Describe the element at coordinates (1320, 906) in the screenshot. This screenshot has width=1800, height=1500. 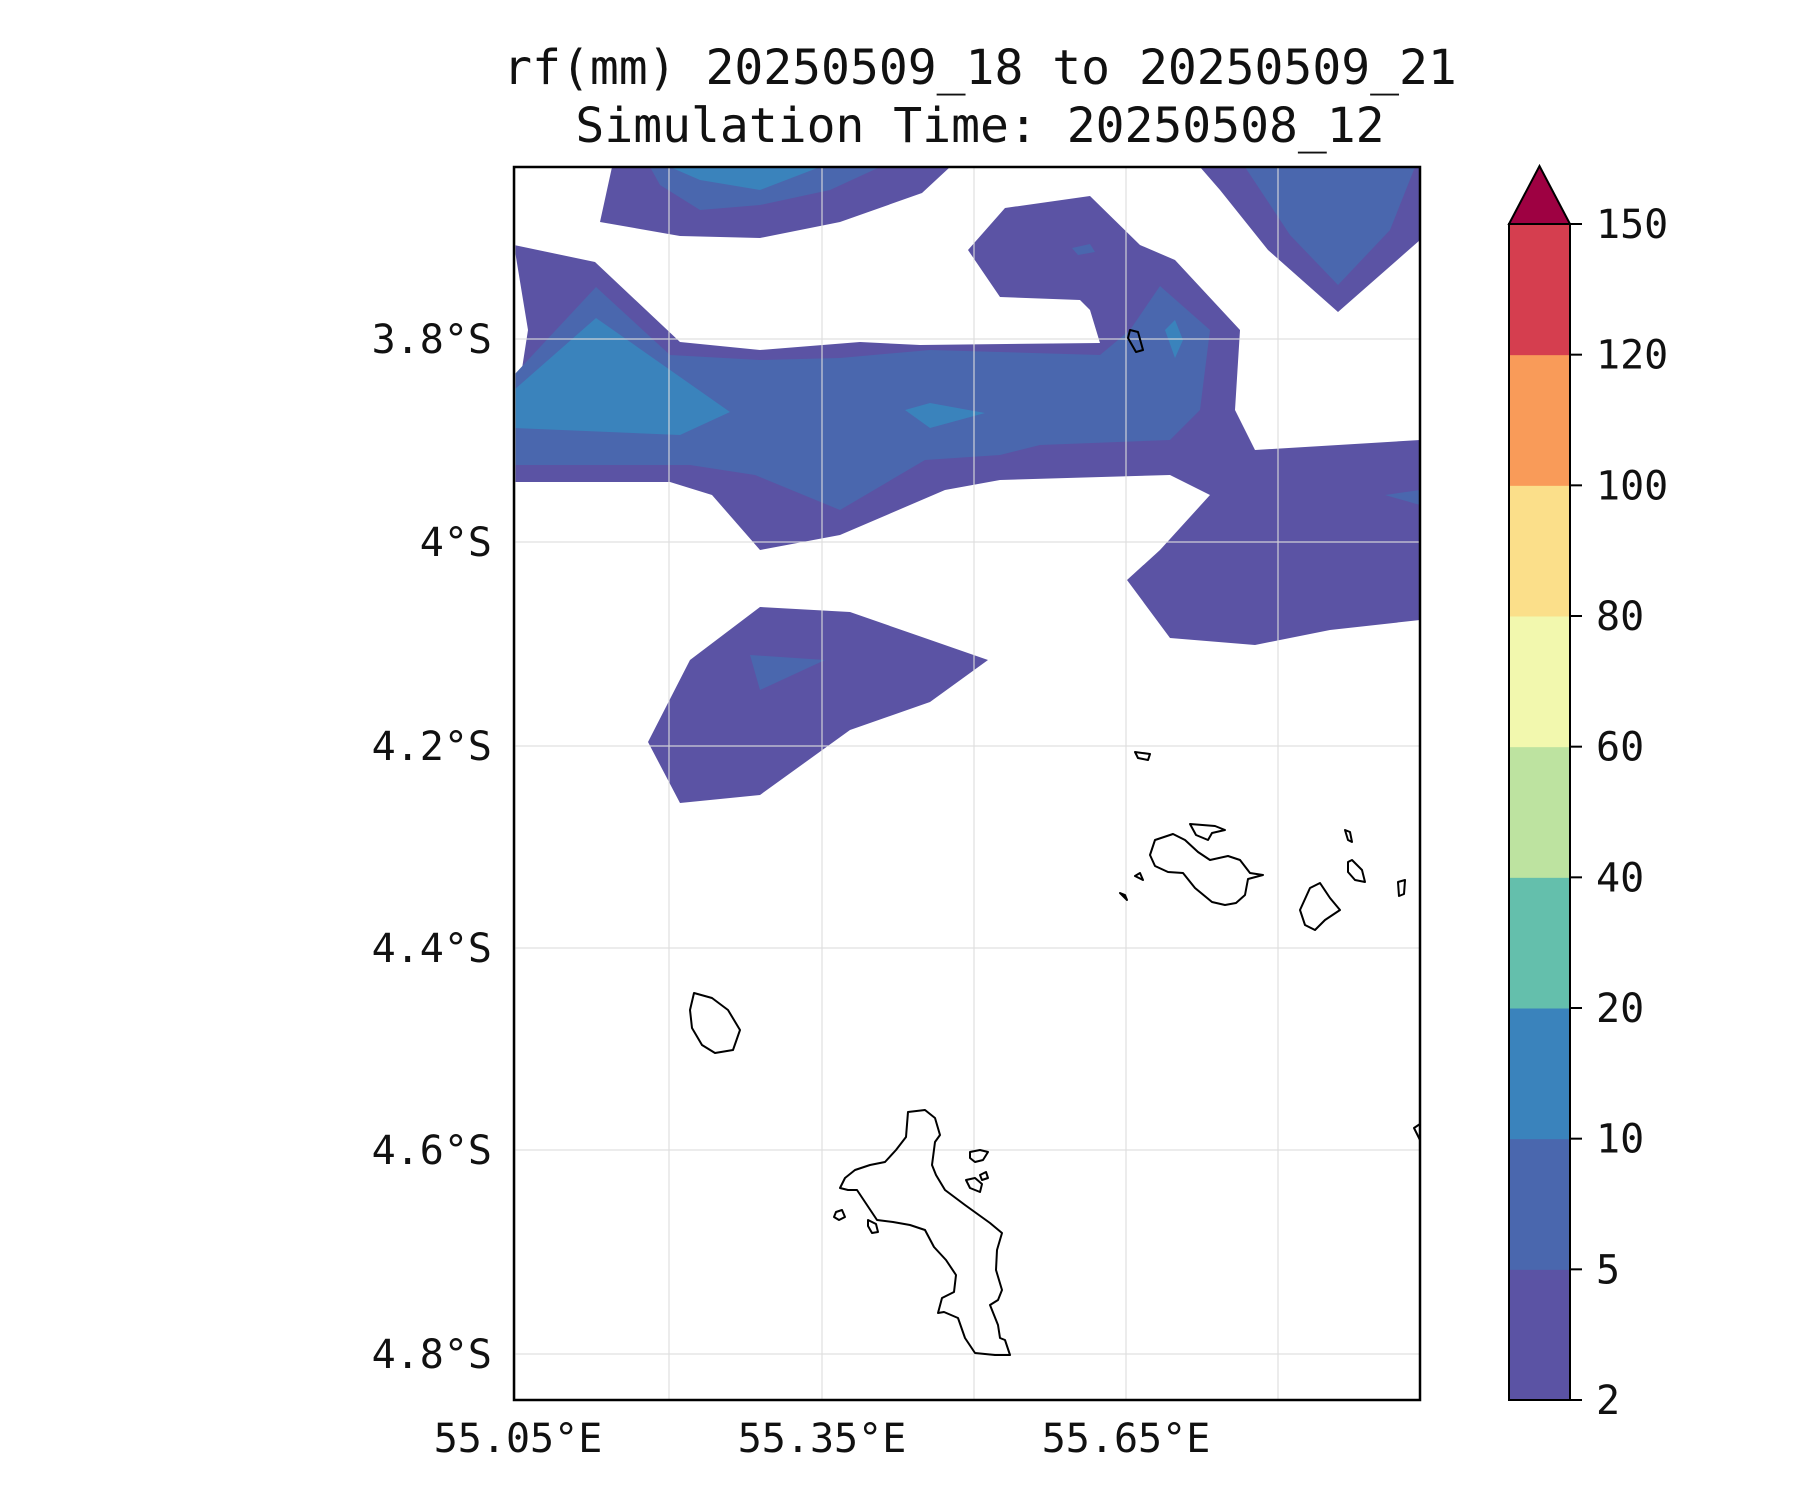
I see `island-la-digue-outline` at that location.